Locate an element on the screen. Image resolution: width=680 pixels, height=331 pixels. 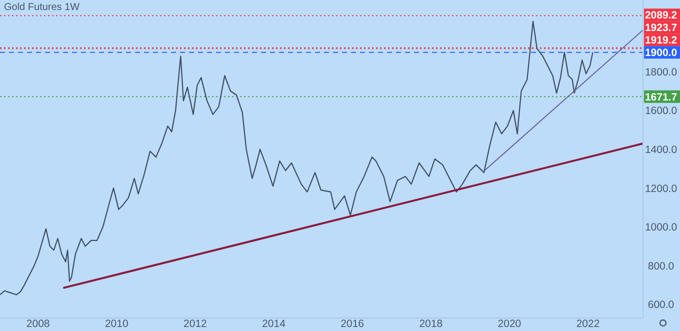
x-tick-label: 2008 is located at coordinates (38, 324).